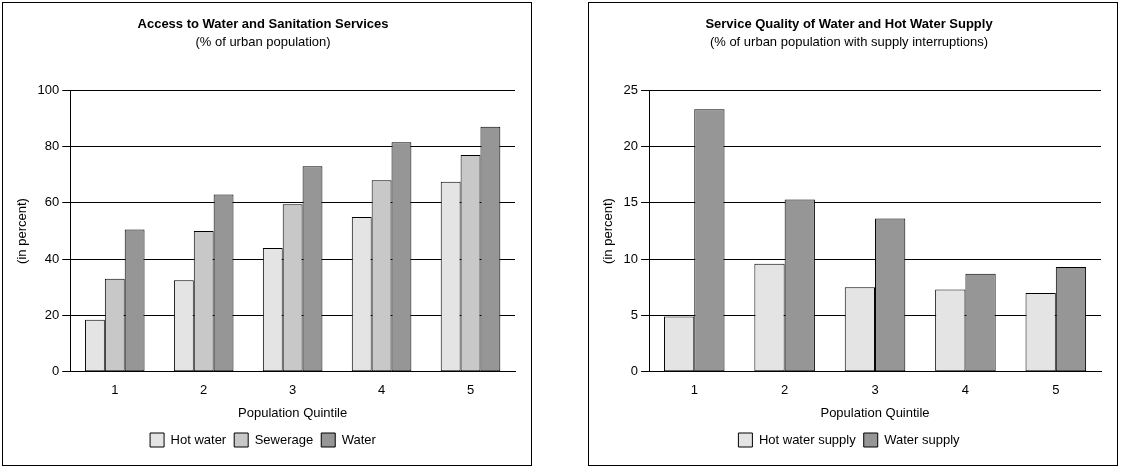 The width and height of the screenshot is (1121, 467). Describe the element at coordinates (849, 41) in the screenshot. I see `chart-subtitle: (% of urban population with supply interruptions)` at that location.